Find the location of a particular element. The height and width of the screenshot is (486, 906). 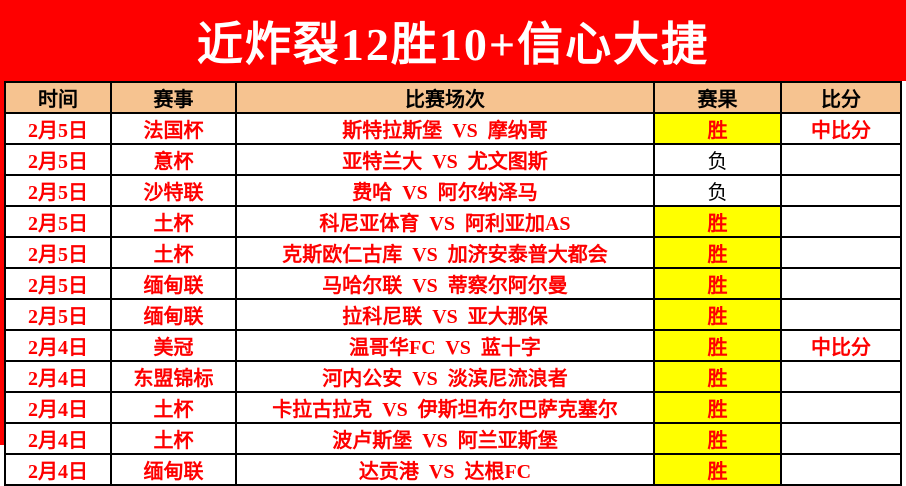

table-row: 2月4日 缅甸联 达贡港 VS 达根FC 胜 is located at coordinates (453, 469).